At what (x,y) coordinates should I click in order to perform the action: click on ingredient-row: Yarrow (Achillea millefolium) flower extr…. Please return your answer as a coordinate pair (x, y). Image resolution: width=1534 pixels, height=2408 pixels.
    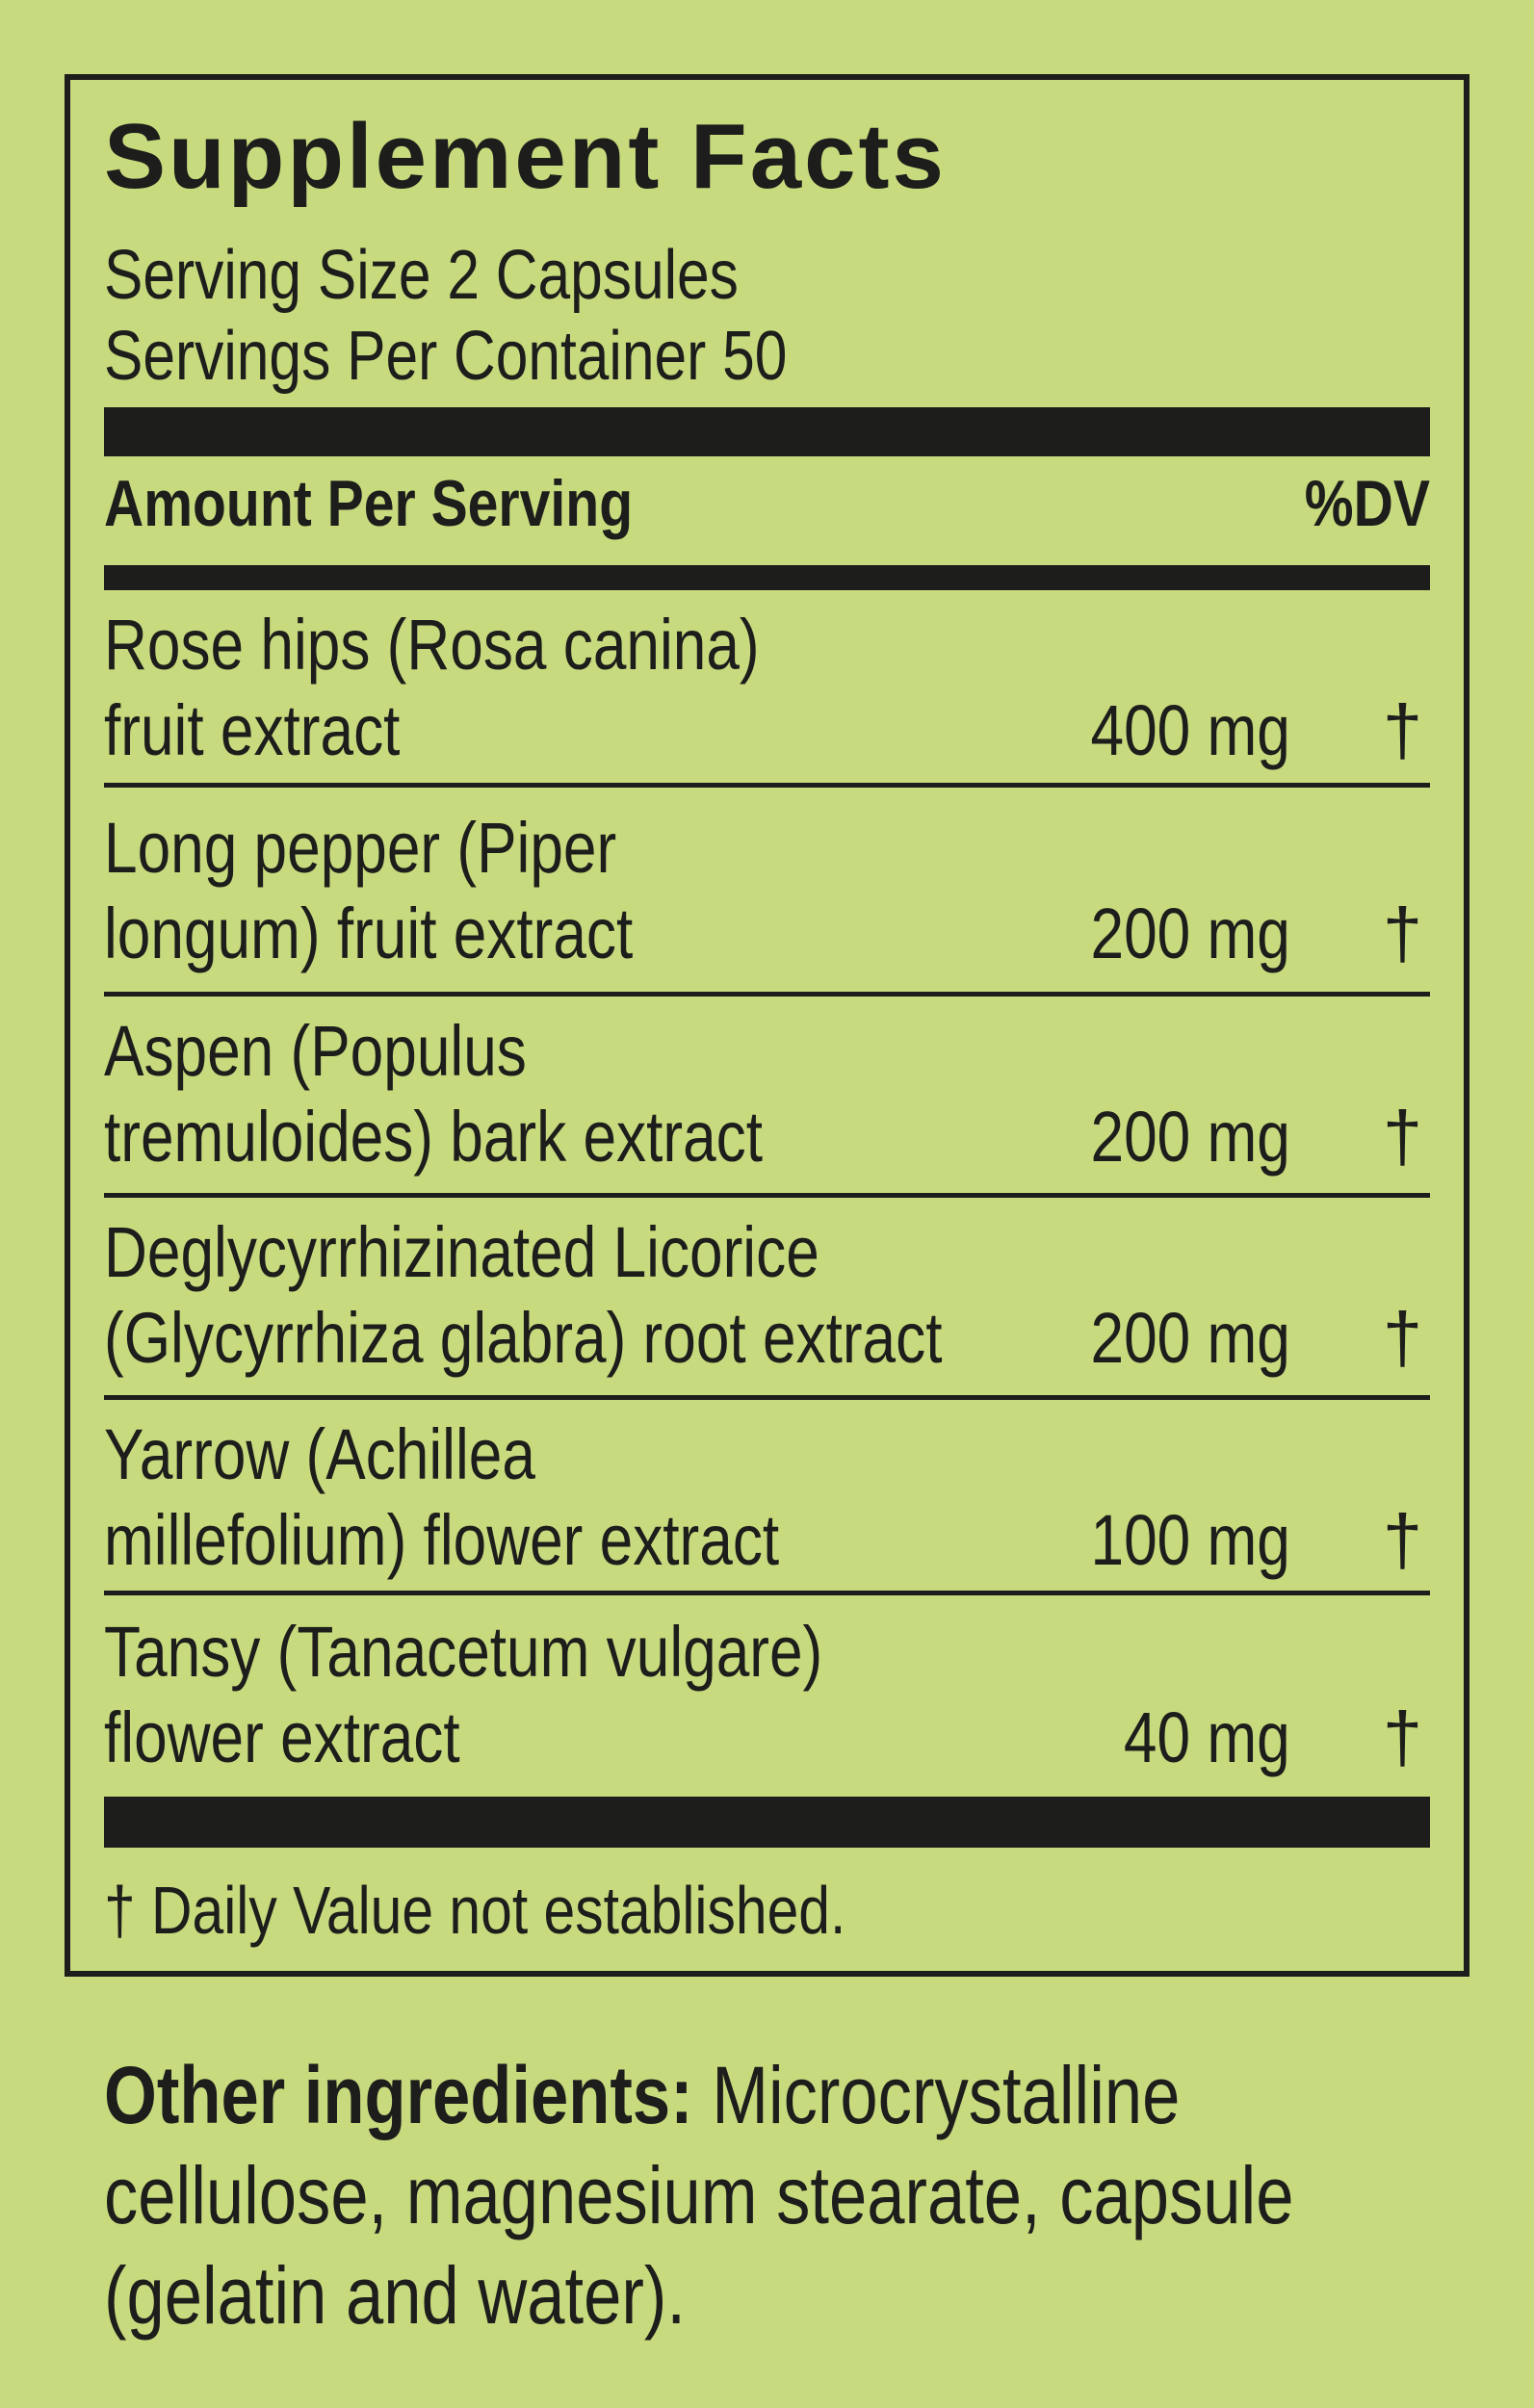
    Looking at the image, I should click on (767, 1497).